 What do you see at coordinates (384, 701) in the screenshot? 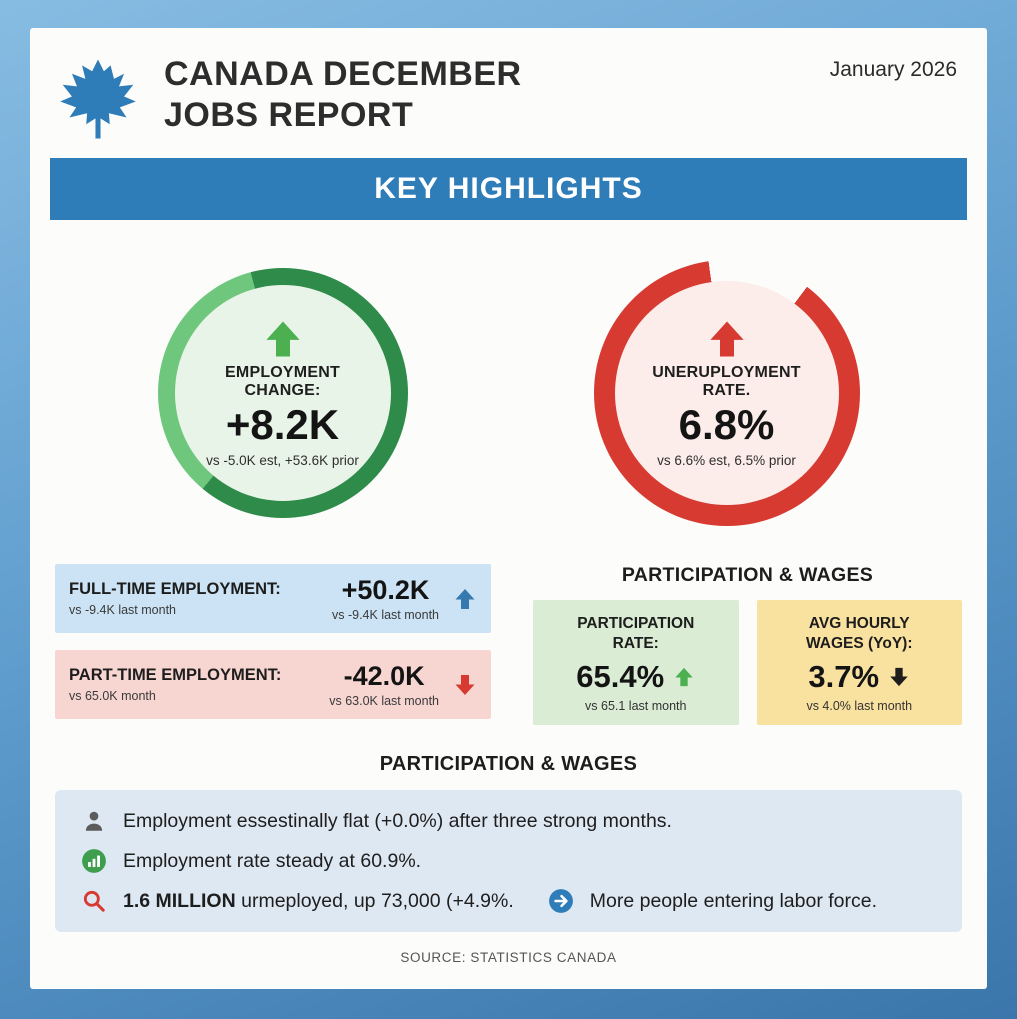
I see `bar-note: vs 63.0K last month` at bounding box center [384, 701].